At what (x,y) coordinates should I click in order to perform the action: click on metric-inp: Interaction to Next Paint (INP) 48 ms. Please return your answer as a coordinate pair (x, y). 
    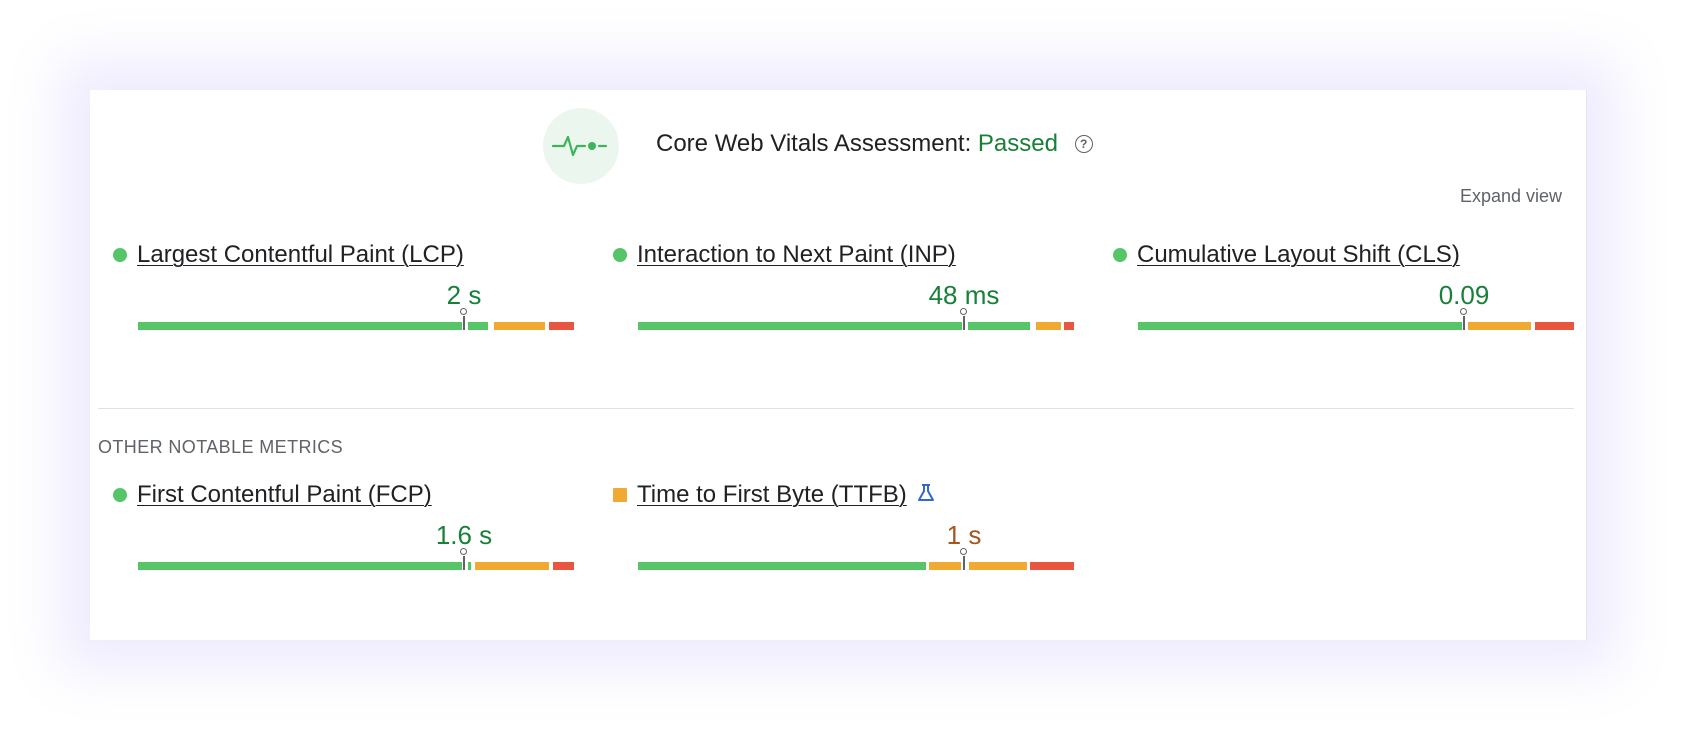
    Looking at the image, I should click on (840, 295).